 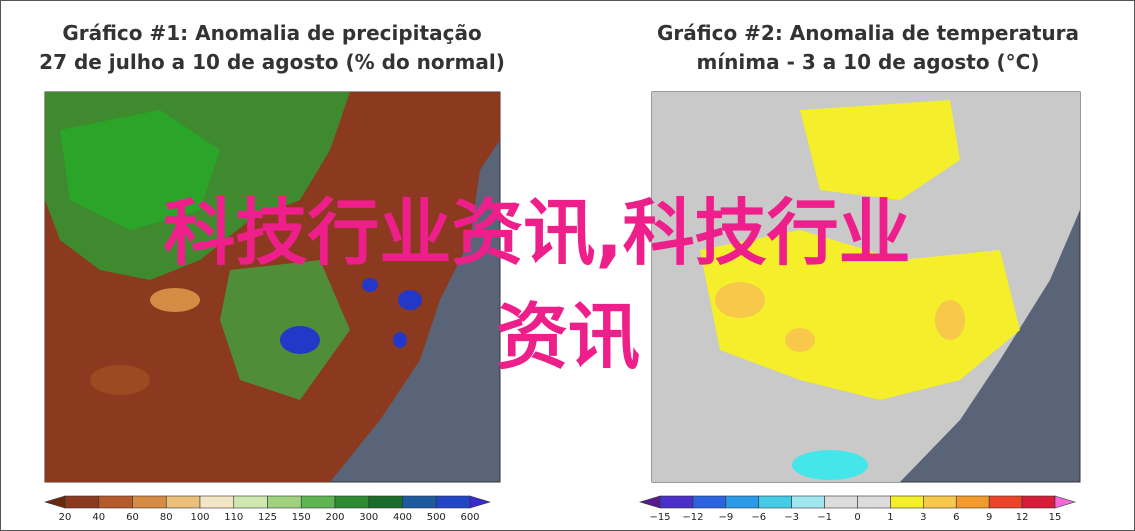 I want to click on colorbar-label: 1, so click(x=890, y=517).